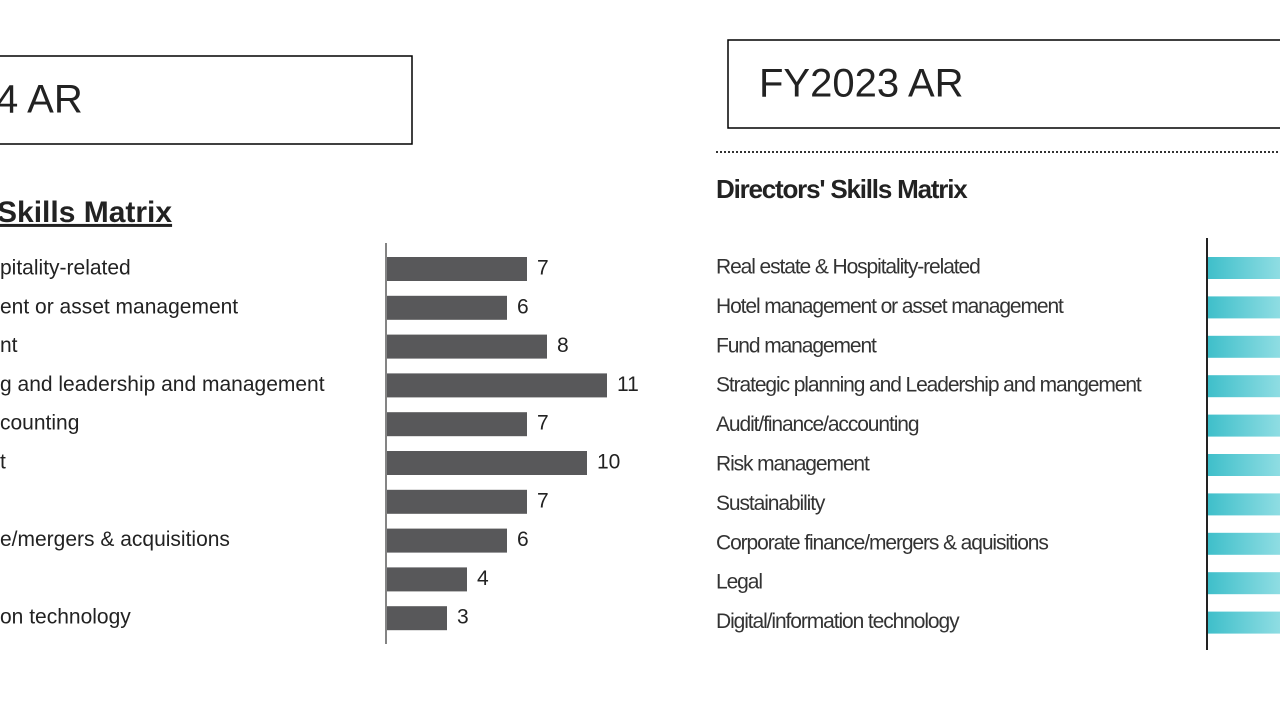 The width and height of the screenshot is (1280, 714). I want to click on category-label: t, so click(3, 462).